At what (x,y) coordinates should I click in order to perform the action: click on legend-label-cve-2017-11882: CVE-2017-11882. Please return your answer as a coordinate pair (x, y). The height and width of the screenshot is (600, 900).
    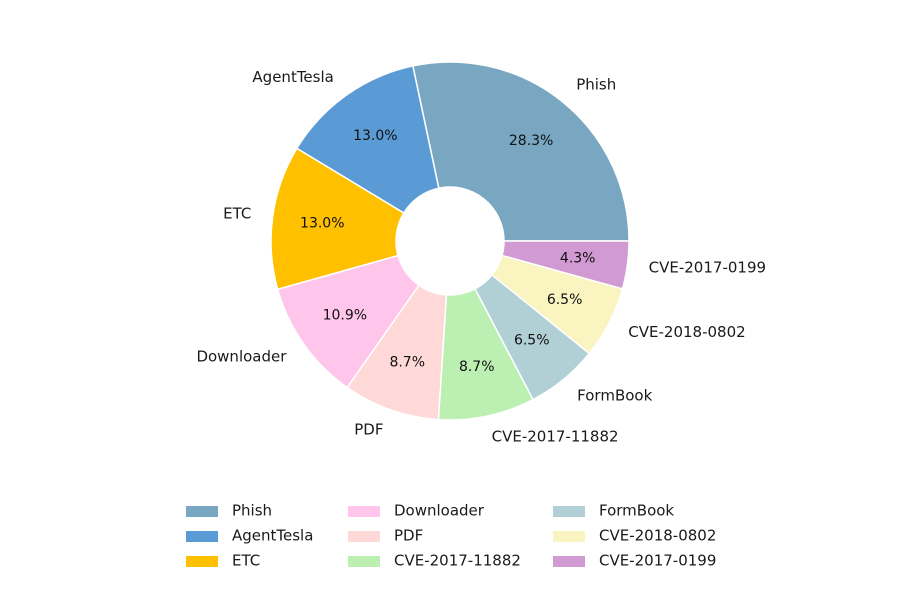
    Looking at the image, I should click on (457, 561).